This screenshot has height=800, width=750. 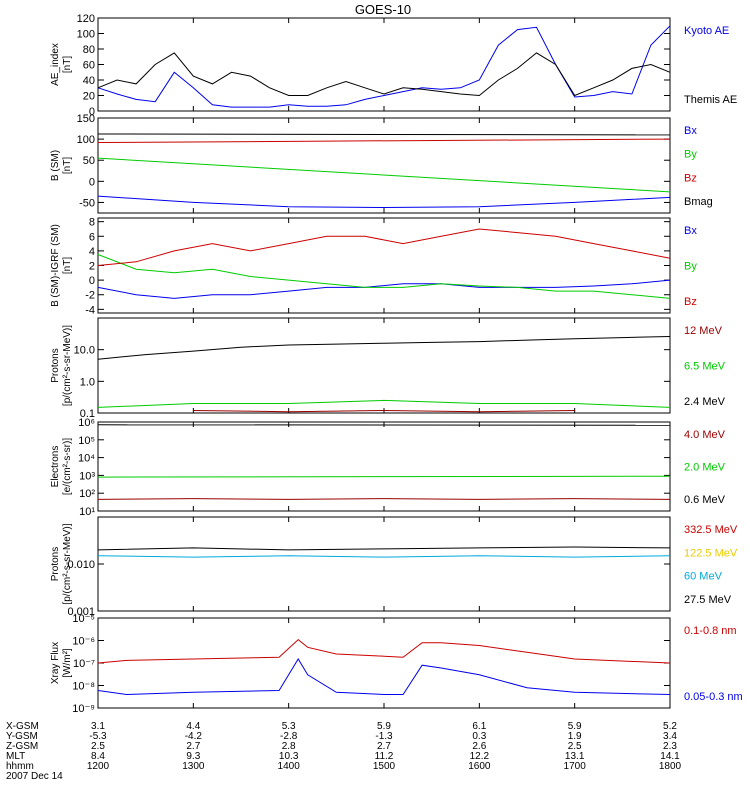 I want to click on y-tick-label: 10⁻⁵, so click(x=83, y=619).